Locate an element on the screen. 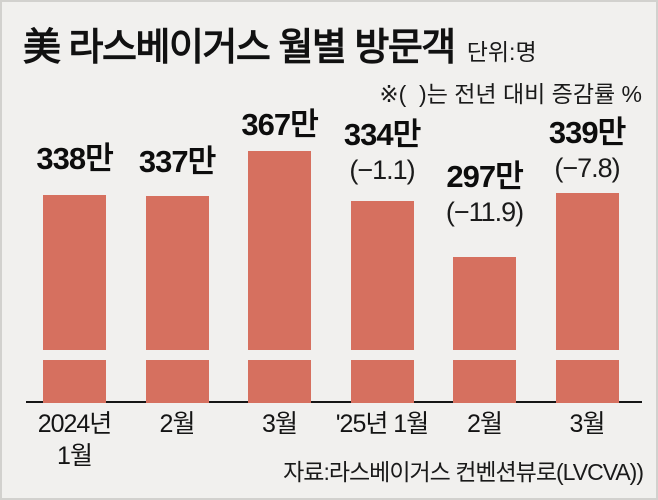 The image size is (658, 500). bar-yoy-label: (−1.1) is located at coordinates (382, 169).